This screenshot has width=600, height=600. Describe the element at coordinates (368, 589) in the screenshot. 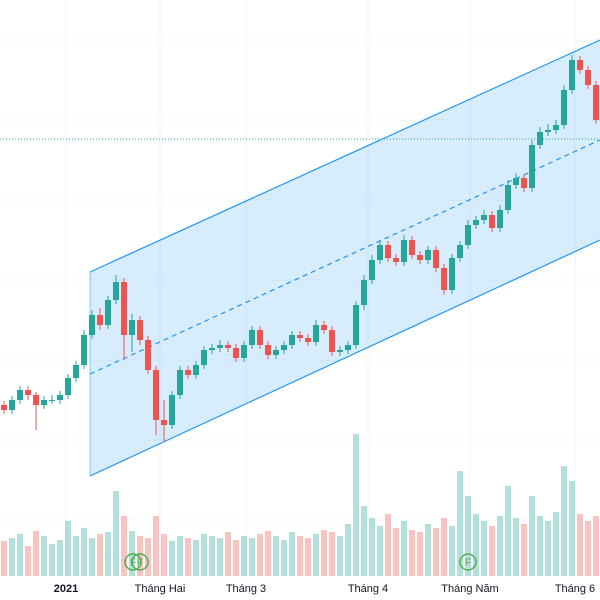

I see `x-tick-label: Tháng 4` at that location.